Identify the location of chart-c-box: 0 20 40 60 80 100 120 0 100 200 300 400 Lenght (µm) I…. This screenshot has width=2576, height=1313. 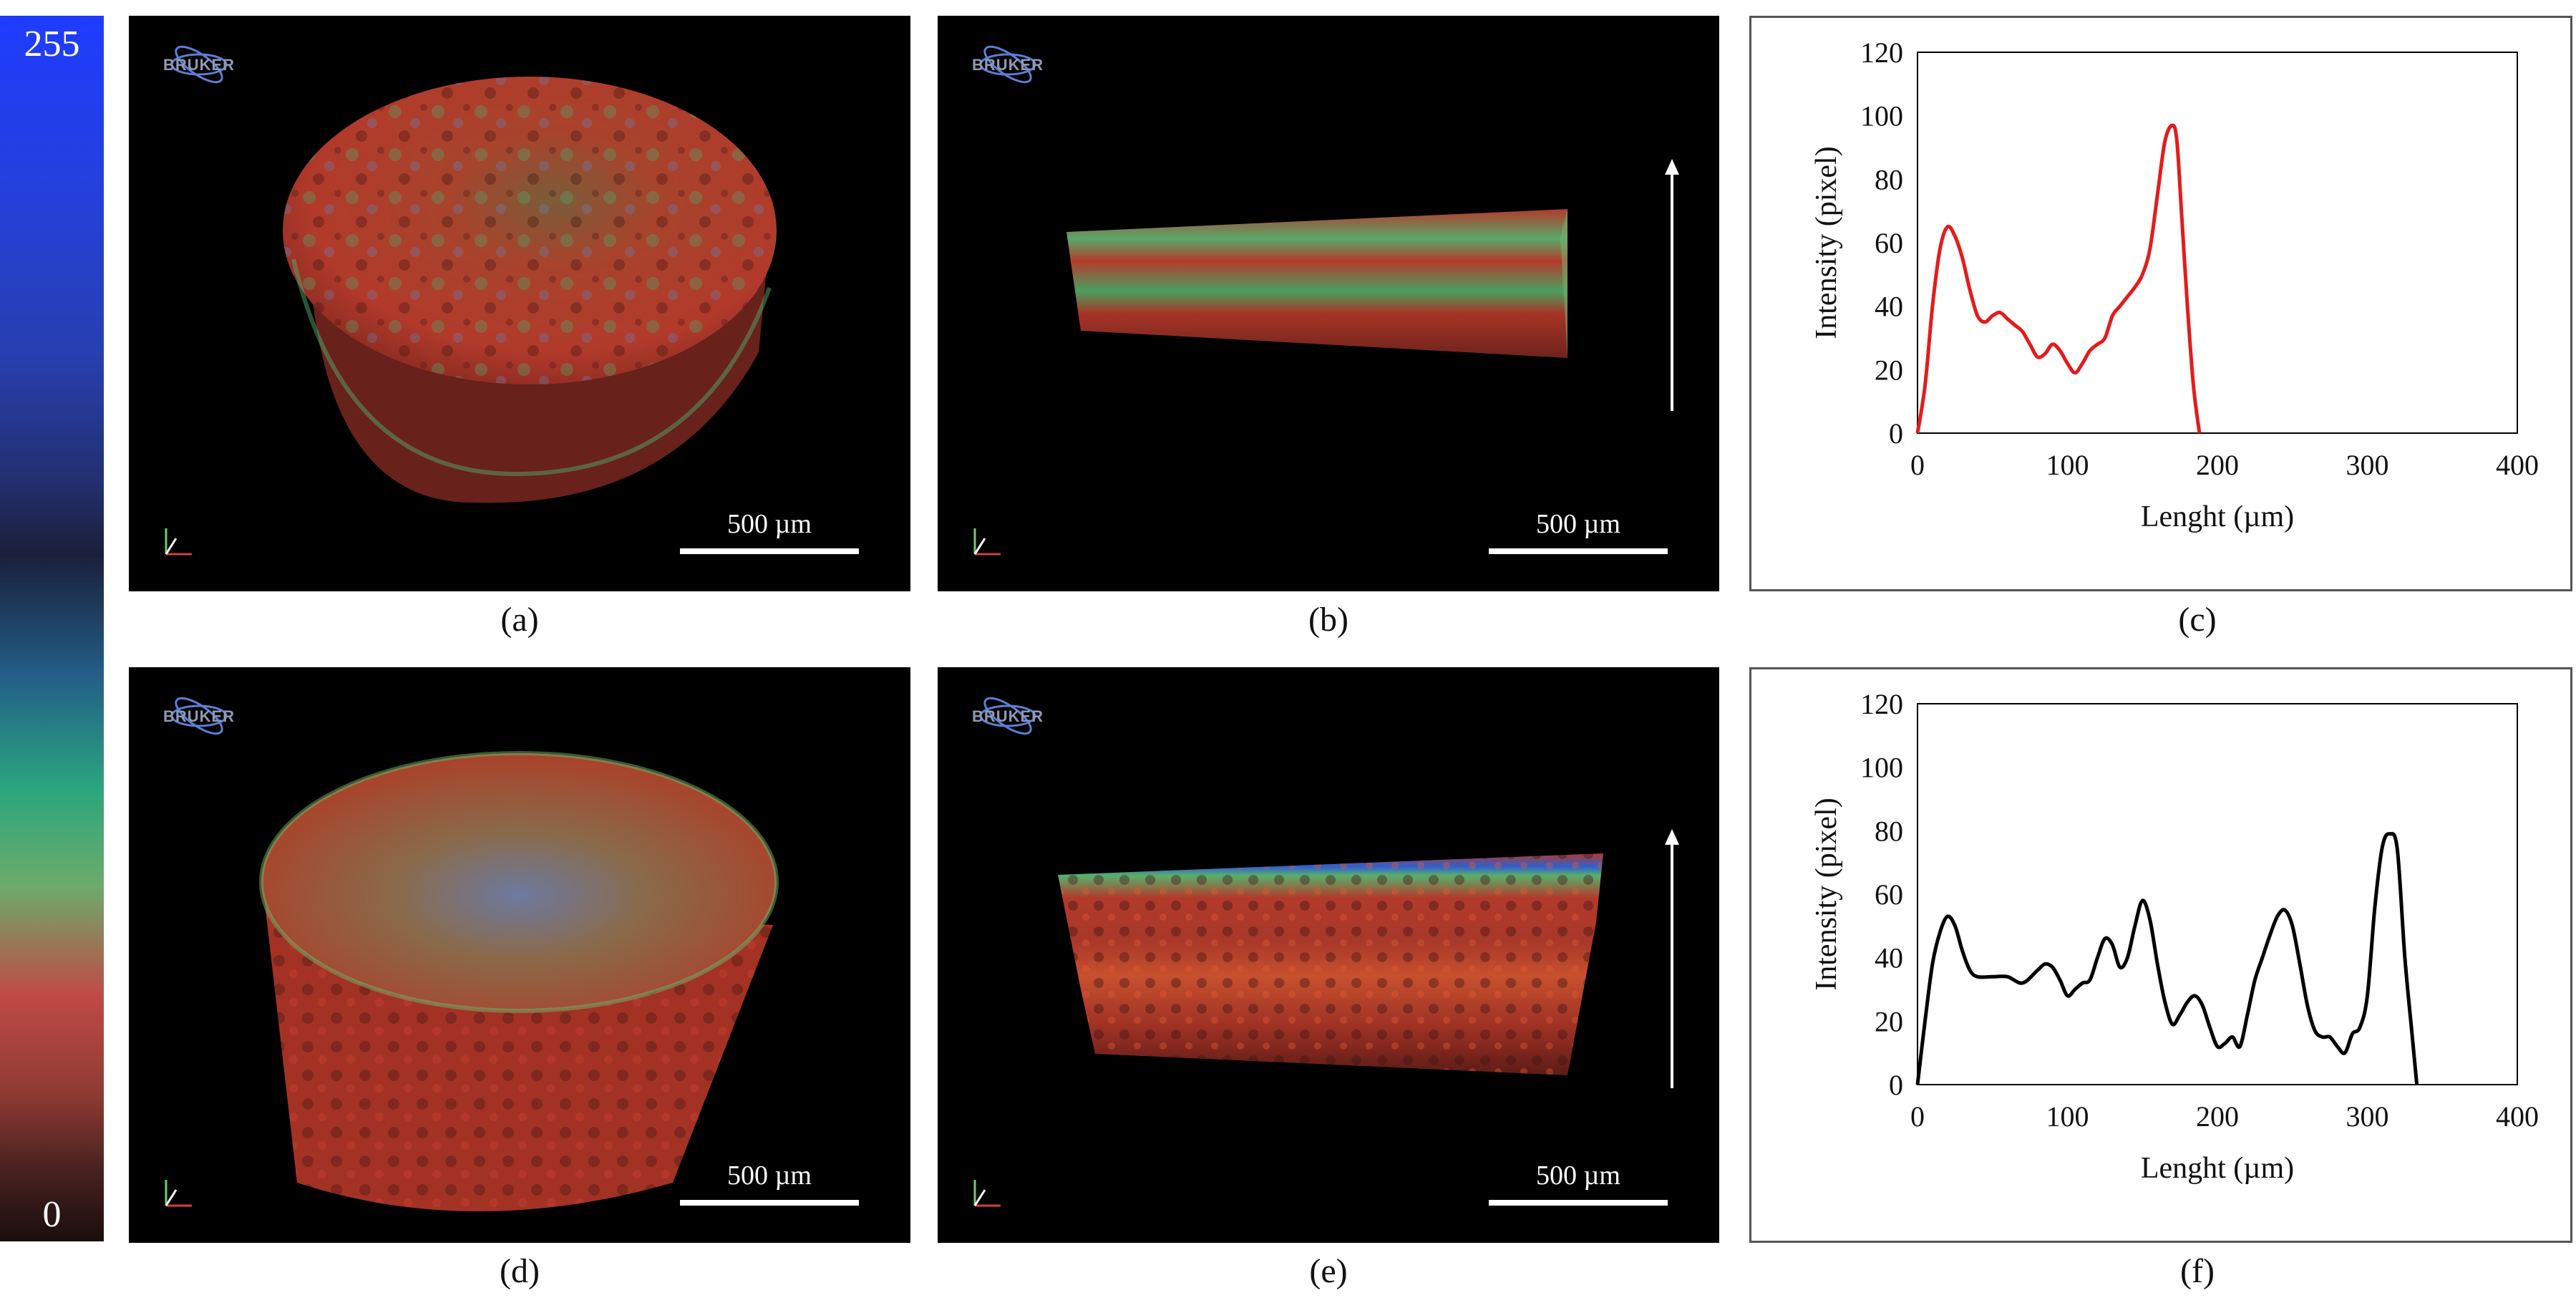
(2160, 304).